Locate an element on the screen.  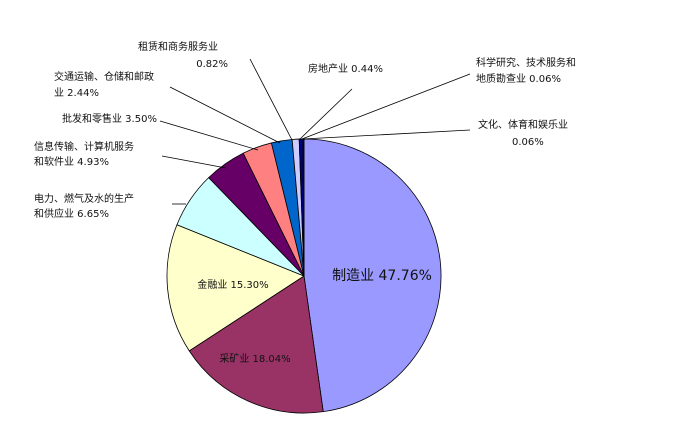
slice-label: 信息传输、计算机服务 is located at coordinates (84, 146).